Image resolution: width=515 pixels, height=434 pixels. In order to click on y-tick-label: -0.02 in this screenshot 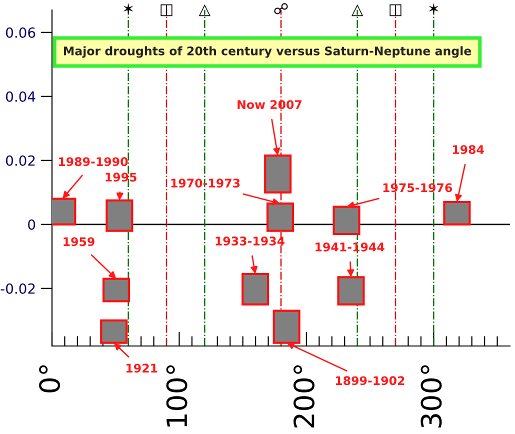, I will do `click(17, 288)`.